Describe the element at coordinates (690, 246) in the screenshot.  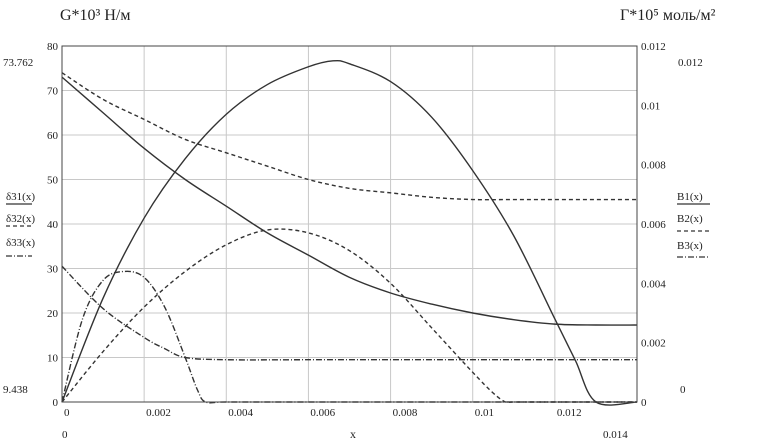
I see `legend-right-3: В3(x)` at that location.